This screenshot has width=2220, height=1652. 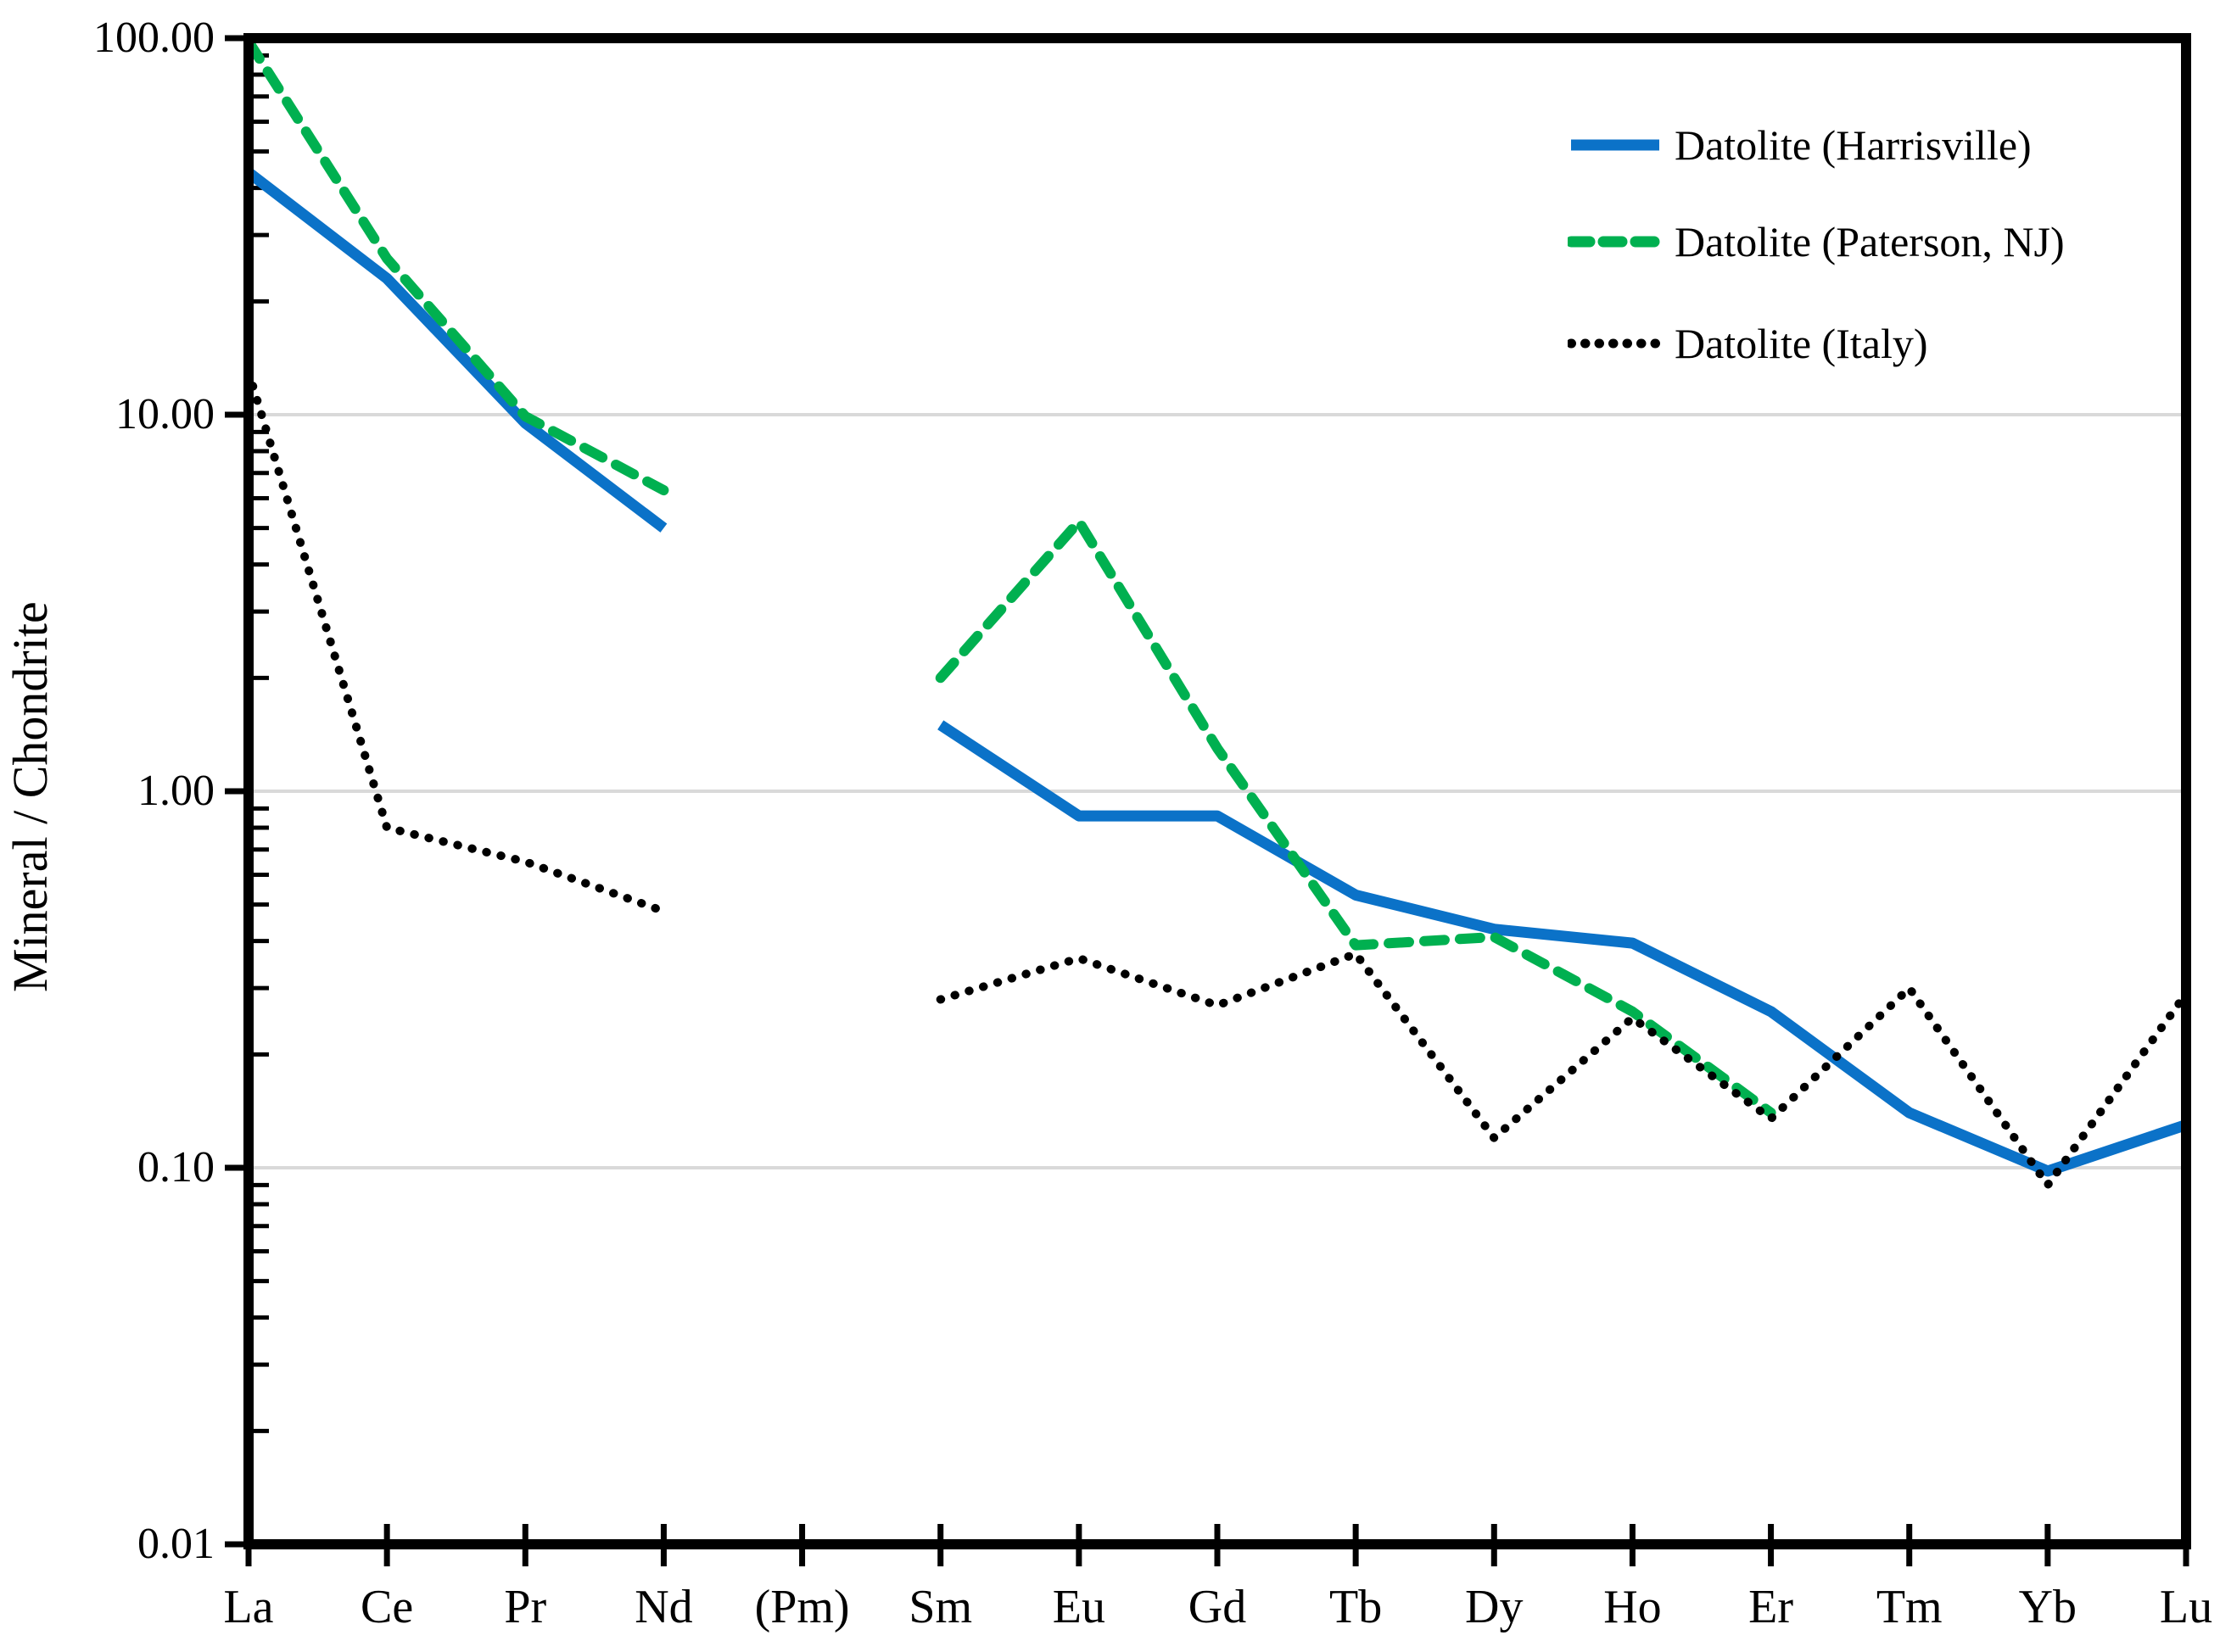 What do you see at coordinates (802, 1607) in the screenshot?
I see `x-axis-label: (Pm)` at bounding box center [802, 1607].